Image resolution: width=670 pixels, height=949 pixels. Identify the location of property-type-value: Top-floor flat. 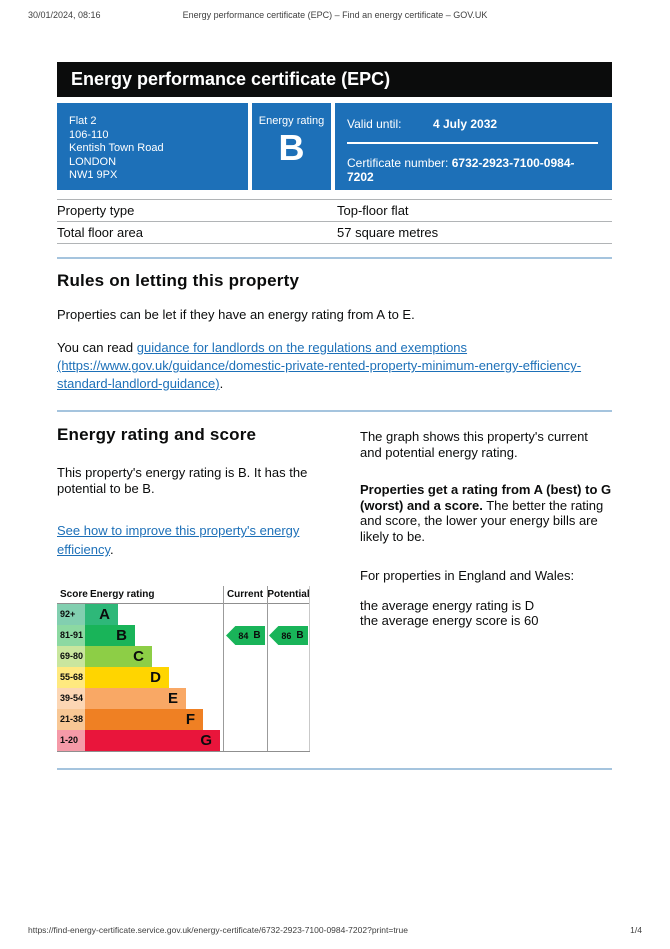
(373, 210).